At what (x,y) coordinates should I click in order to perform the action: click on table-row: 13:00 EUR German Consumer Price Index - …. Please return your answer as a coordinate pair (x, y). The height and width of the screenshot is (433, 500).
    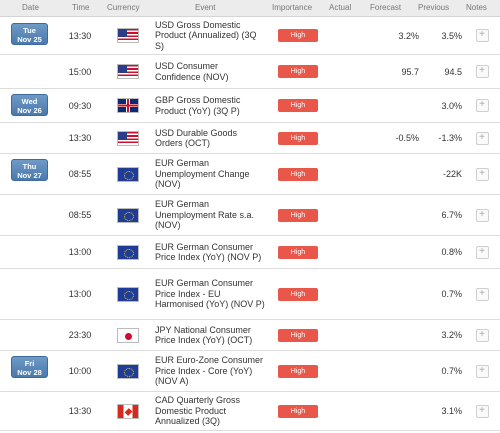
    Looking at the image, I should click on (250, 294).